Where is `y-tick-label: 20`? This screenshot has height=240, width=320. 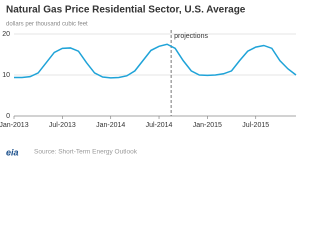
y-tick-label: 20 is located at coordinates (6, 34).